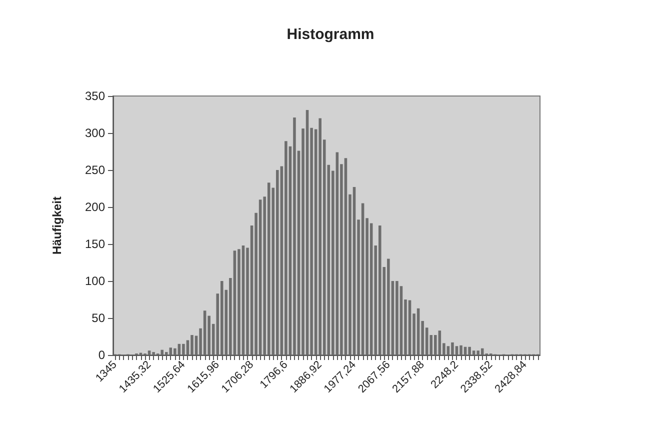 The width and height of the screenshot is (661, 441). What do you see at coordinates (95, 133) in the screenshot?
I see `y-tick-label: 300` at bounding box center [95, 133].